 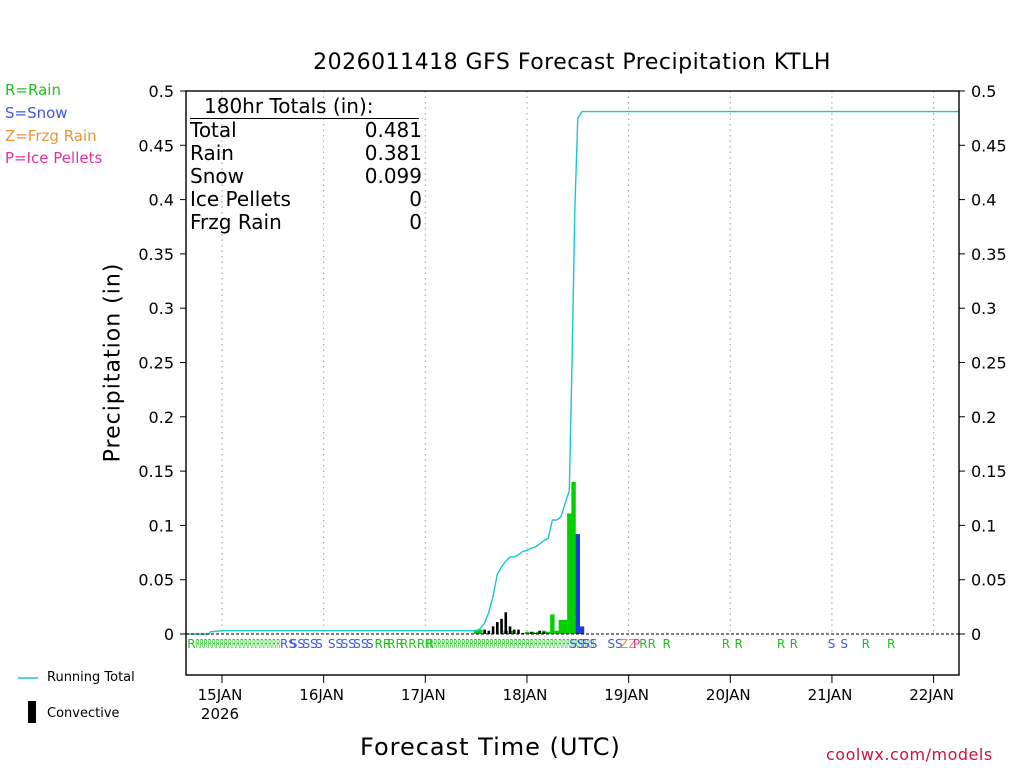 I want to click on snow-bar, so click(x=582, y=630).